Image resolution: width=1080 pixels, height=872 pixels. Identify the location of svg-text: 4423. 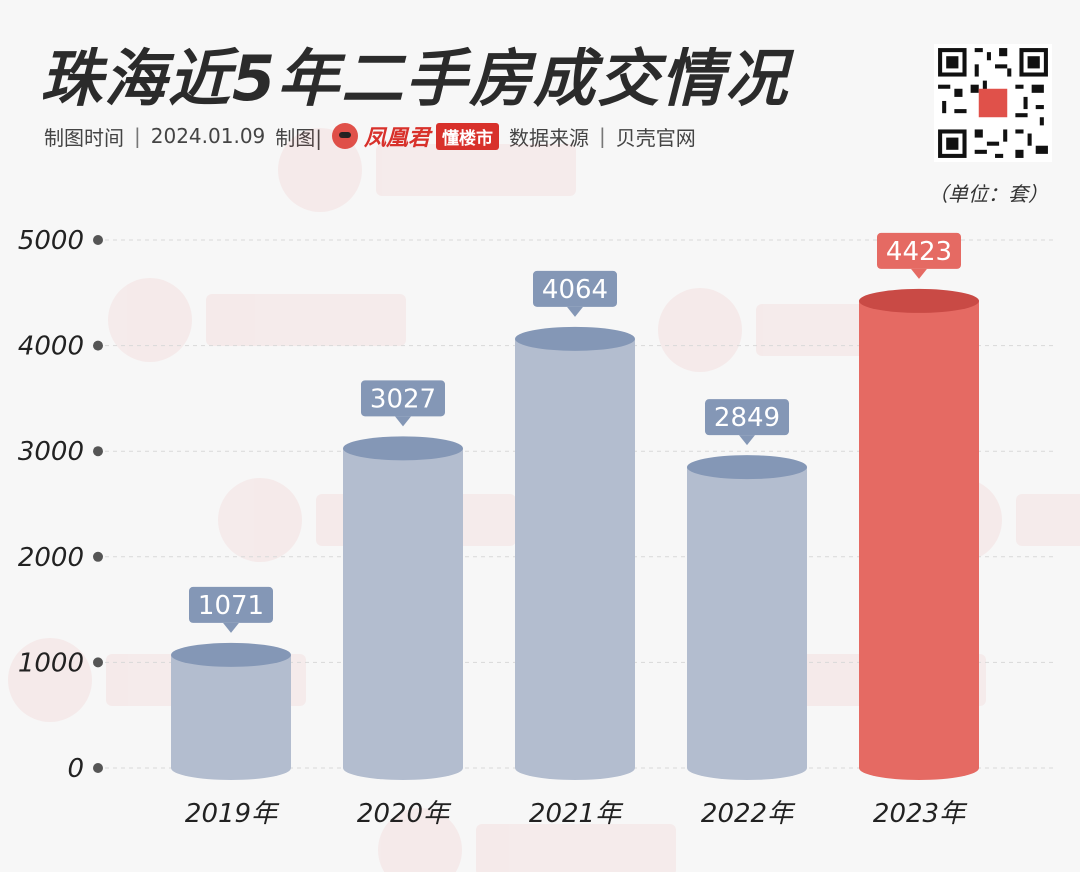
(919, 252).